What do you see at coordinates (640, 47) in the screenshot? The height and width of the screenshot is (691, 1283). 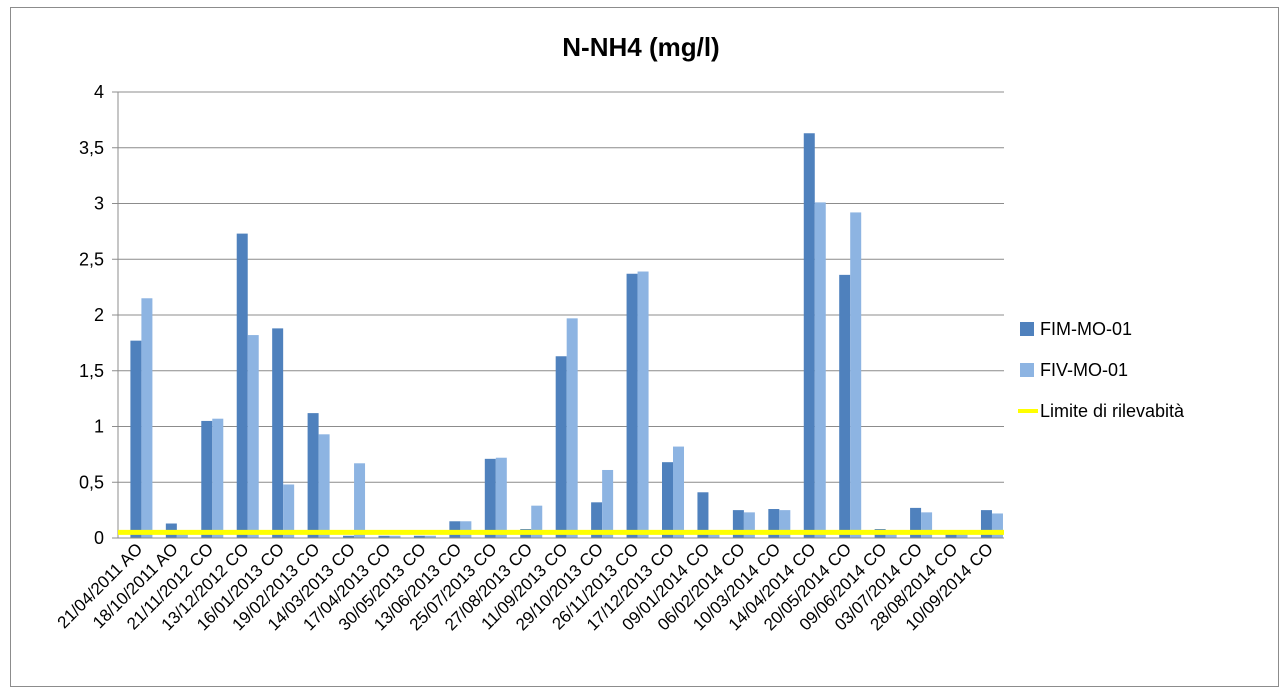 I see `chart-title: N-NH4 (mg/l)` at bounding box center [640, 47].